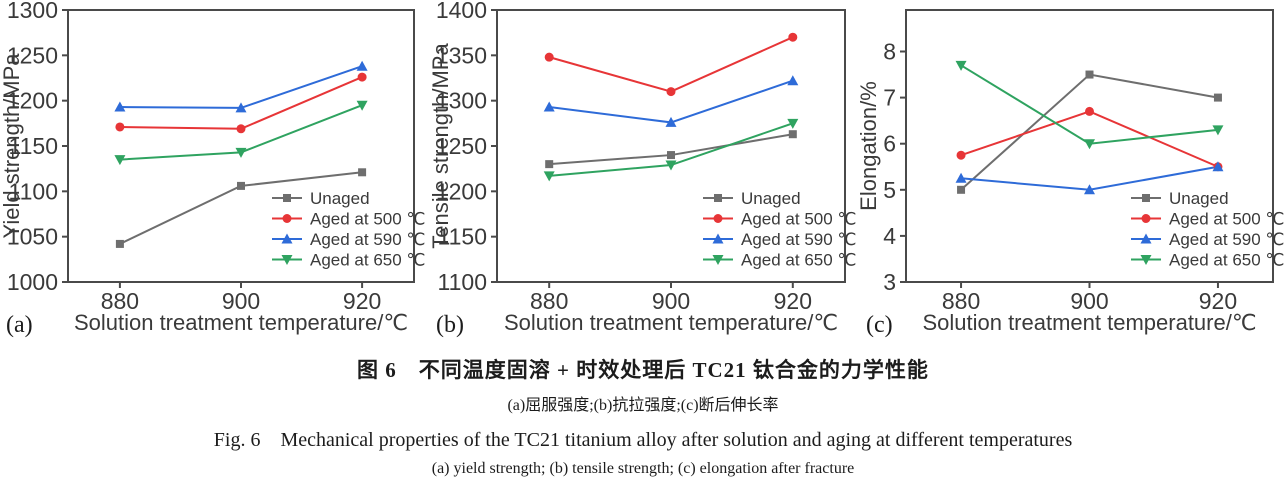  I want to click on y-axis-title: Tensile strength/MPa, so click(441, 146).